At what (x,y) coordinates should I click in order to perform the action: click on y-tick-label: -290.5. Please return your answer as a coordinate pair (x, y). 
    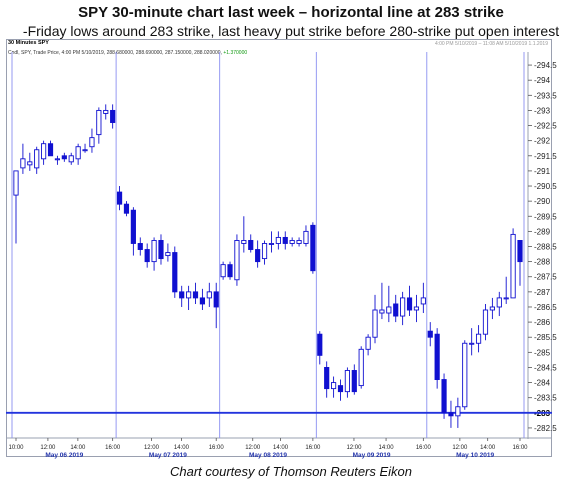
    Looking at the image, I should click on (545, 186).